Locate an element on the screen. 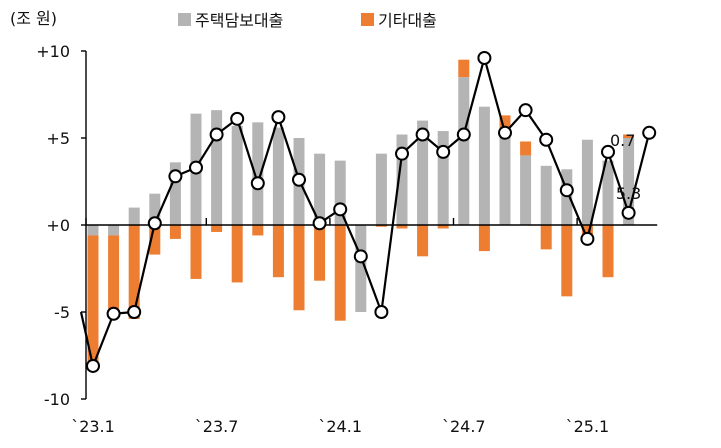 Image resolution: width=721 pixels, height=448 pixels. unit-label: (조 원) is located at coordinates (33, 18).